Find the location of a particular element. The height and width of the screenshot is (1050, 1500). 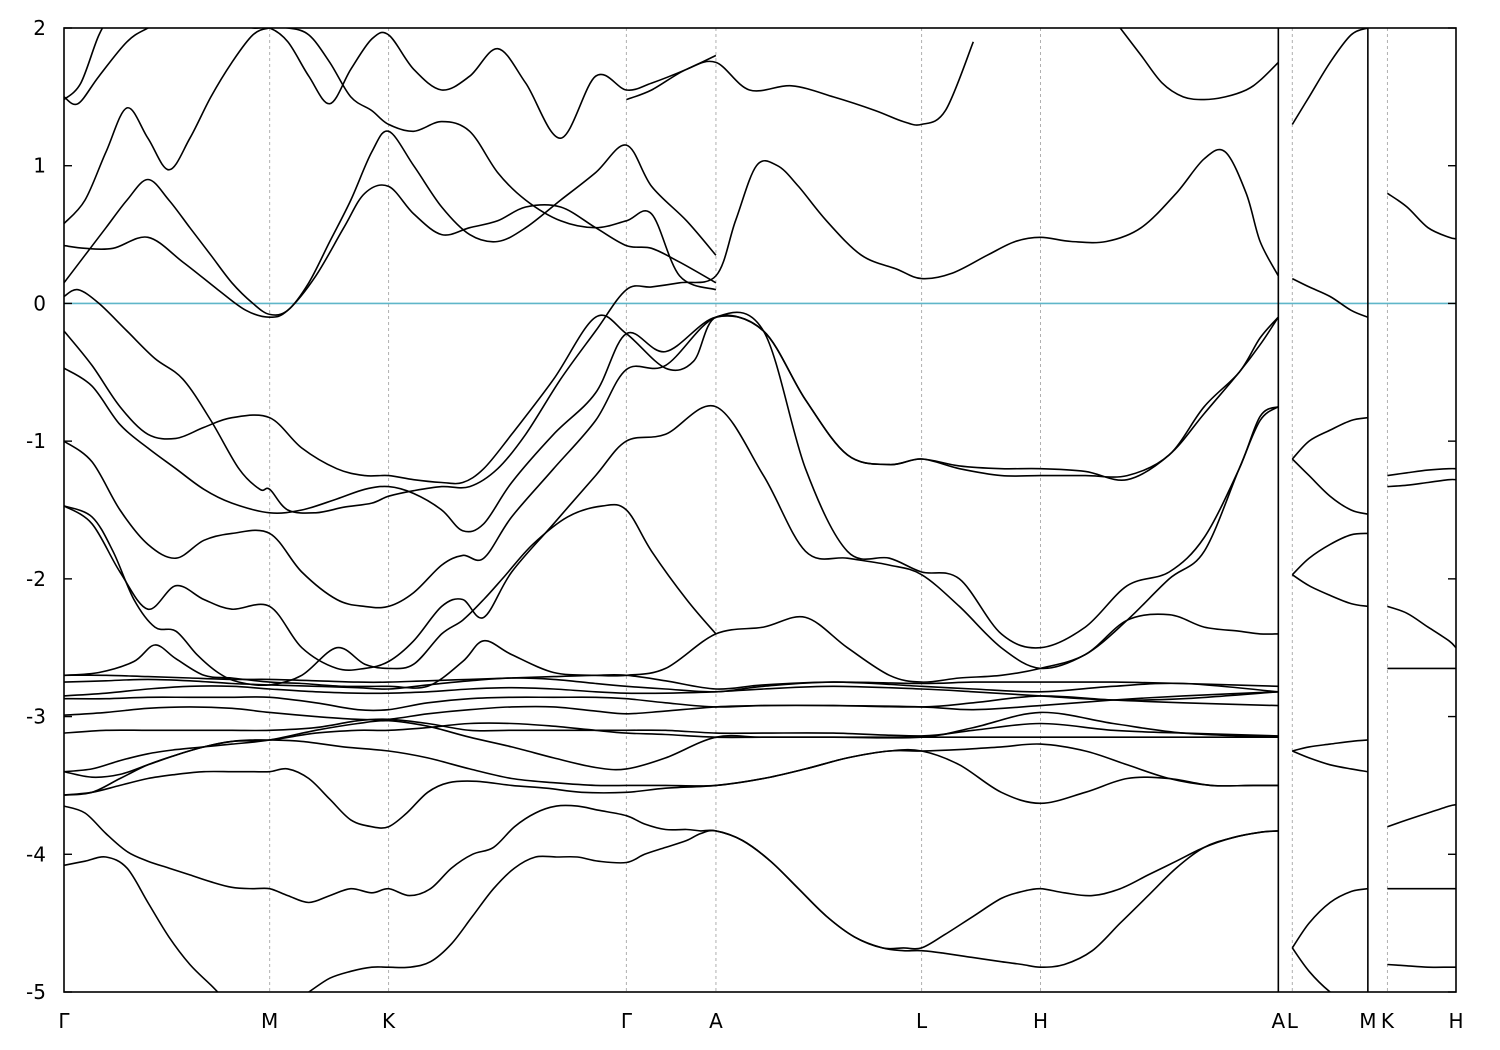

y-tick-label: -4 is located at coordinates (36, 854).